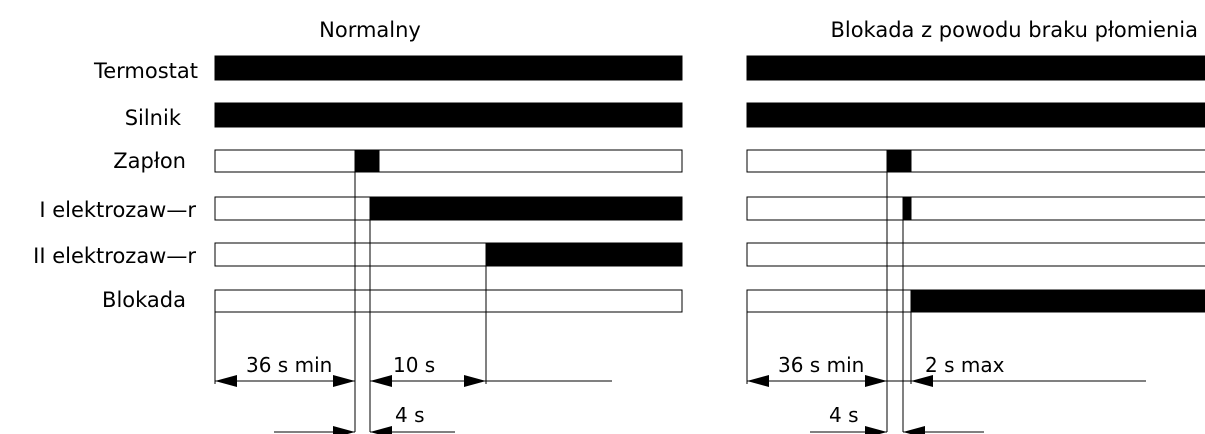 The height and width of the screenshot is (434, 1205). I want to click on left-dim-10s-label: 10 s, so click(414, 365).